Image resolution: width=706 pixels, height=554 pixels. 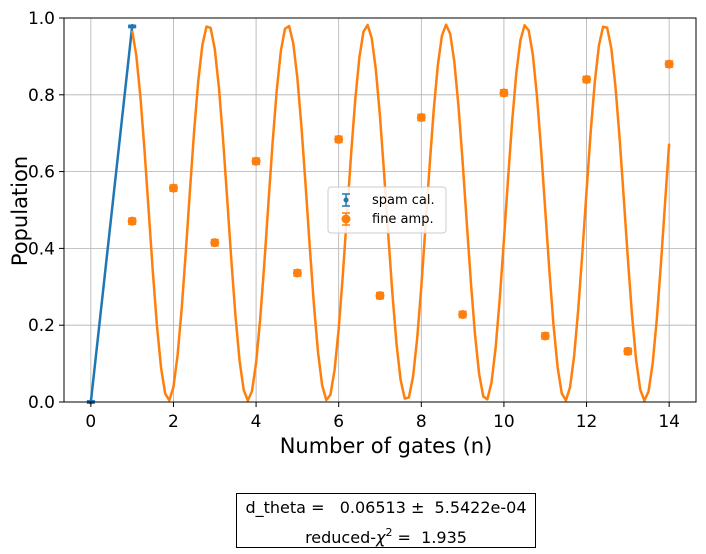 I want to click on fit-result-chi2: reduced-χ2 = 1.935, so click(x=386, y=535).